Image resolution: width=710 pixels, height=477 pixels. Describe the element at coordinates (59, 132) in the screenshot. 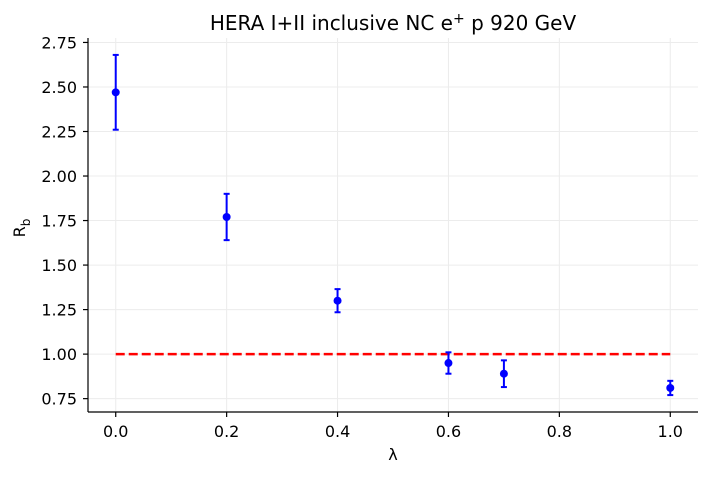

I see `y-tick-label: 2.25` at that location.